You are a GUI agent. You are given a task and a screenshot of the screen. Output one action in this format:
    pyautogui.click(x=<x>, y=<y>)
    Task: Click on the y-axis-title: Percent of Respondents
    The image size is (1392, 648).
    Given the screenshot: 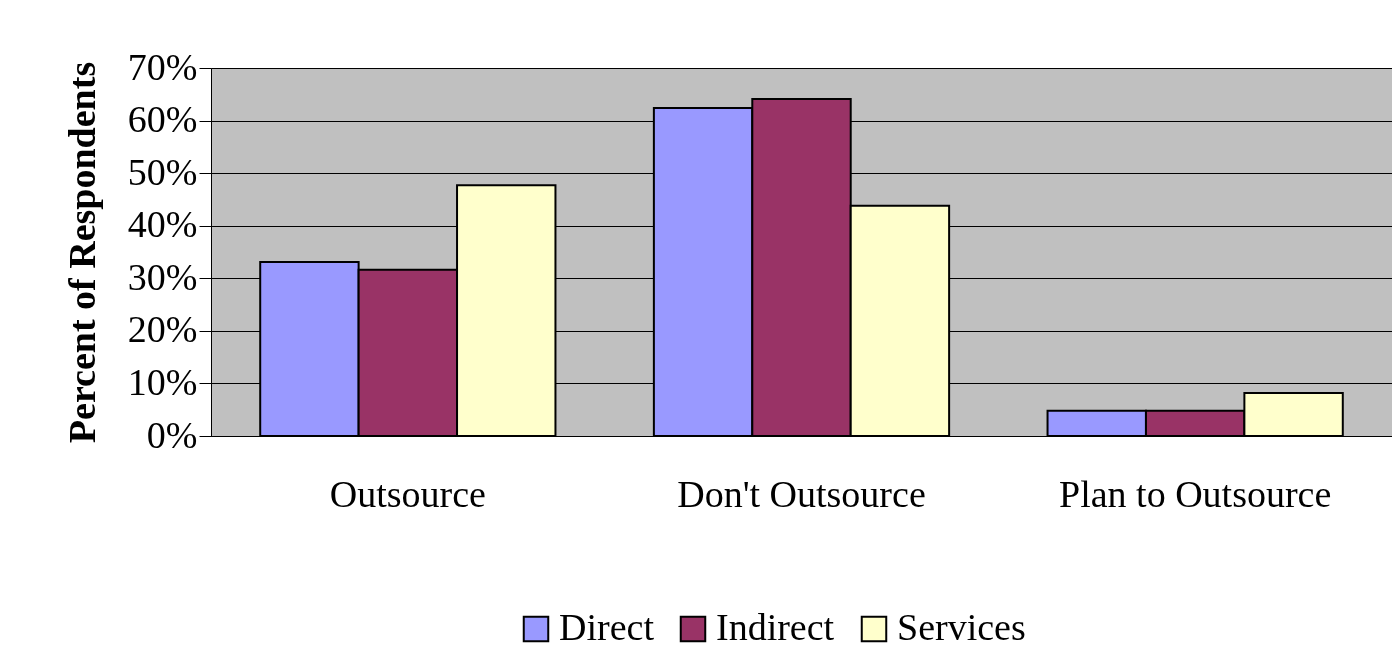 What is the action you would take?
    pyautogui.click(x=81, y=252)
    